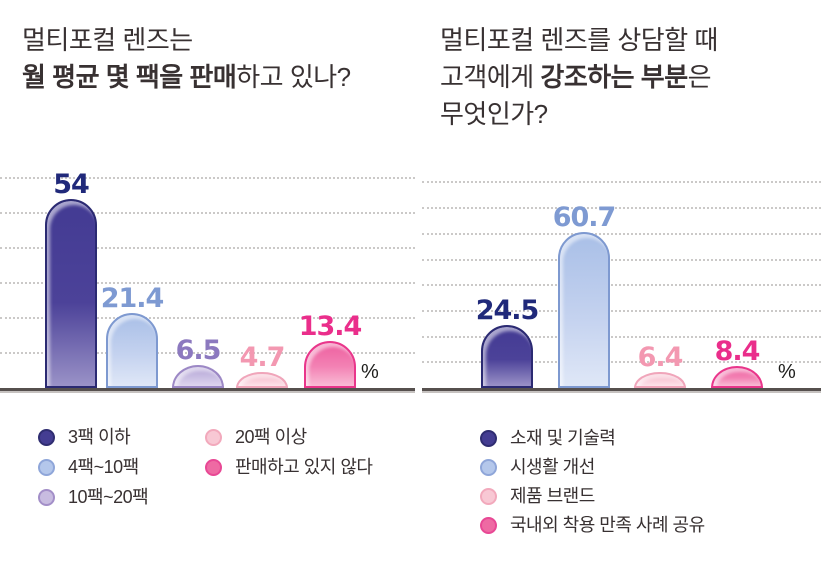 The height and width of the screenshot is (579, 821). I want to click on bar-value-label: 6.5, so click(198, 351).